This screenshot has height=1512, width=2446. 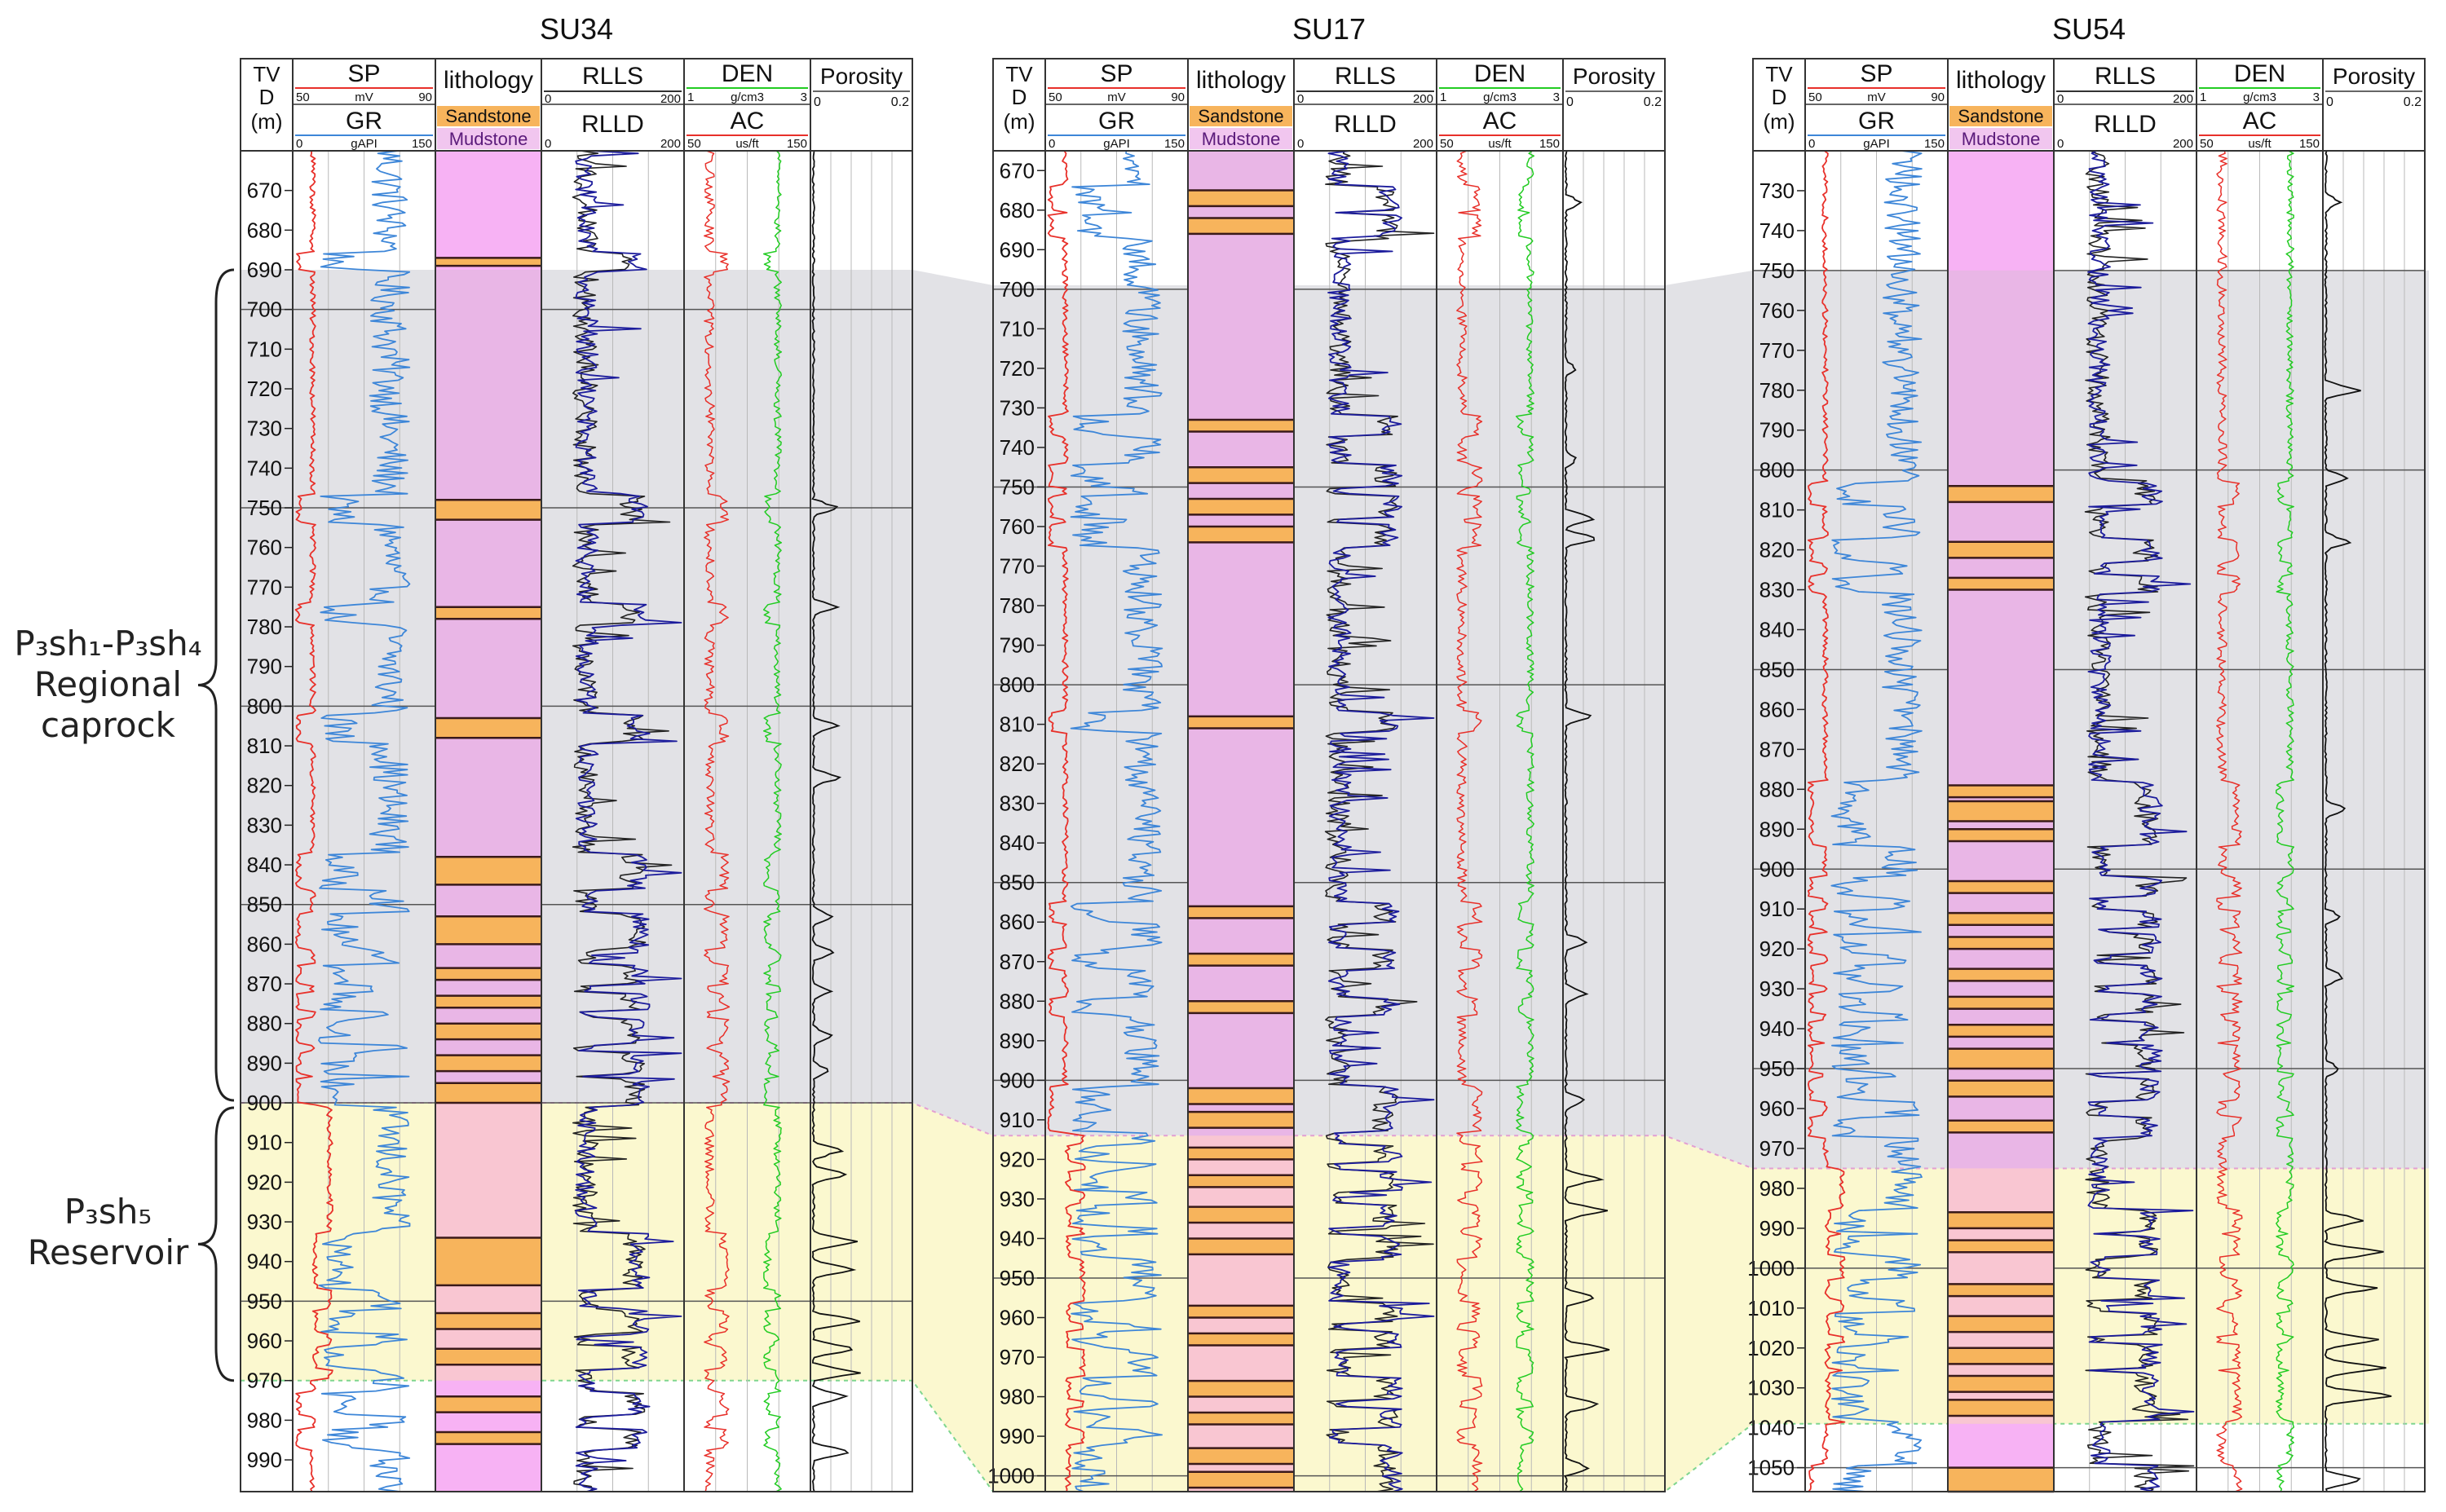 What do you see at coordinates (108, 643) in the screenshot?
I see `caprock-label-line-1: P₃sh₁-P₃sh₄` at bounding box center [108, 643].